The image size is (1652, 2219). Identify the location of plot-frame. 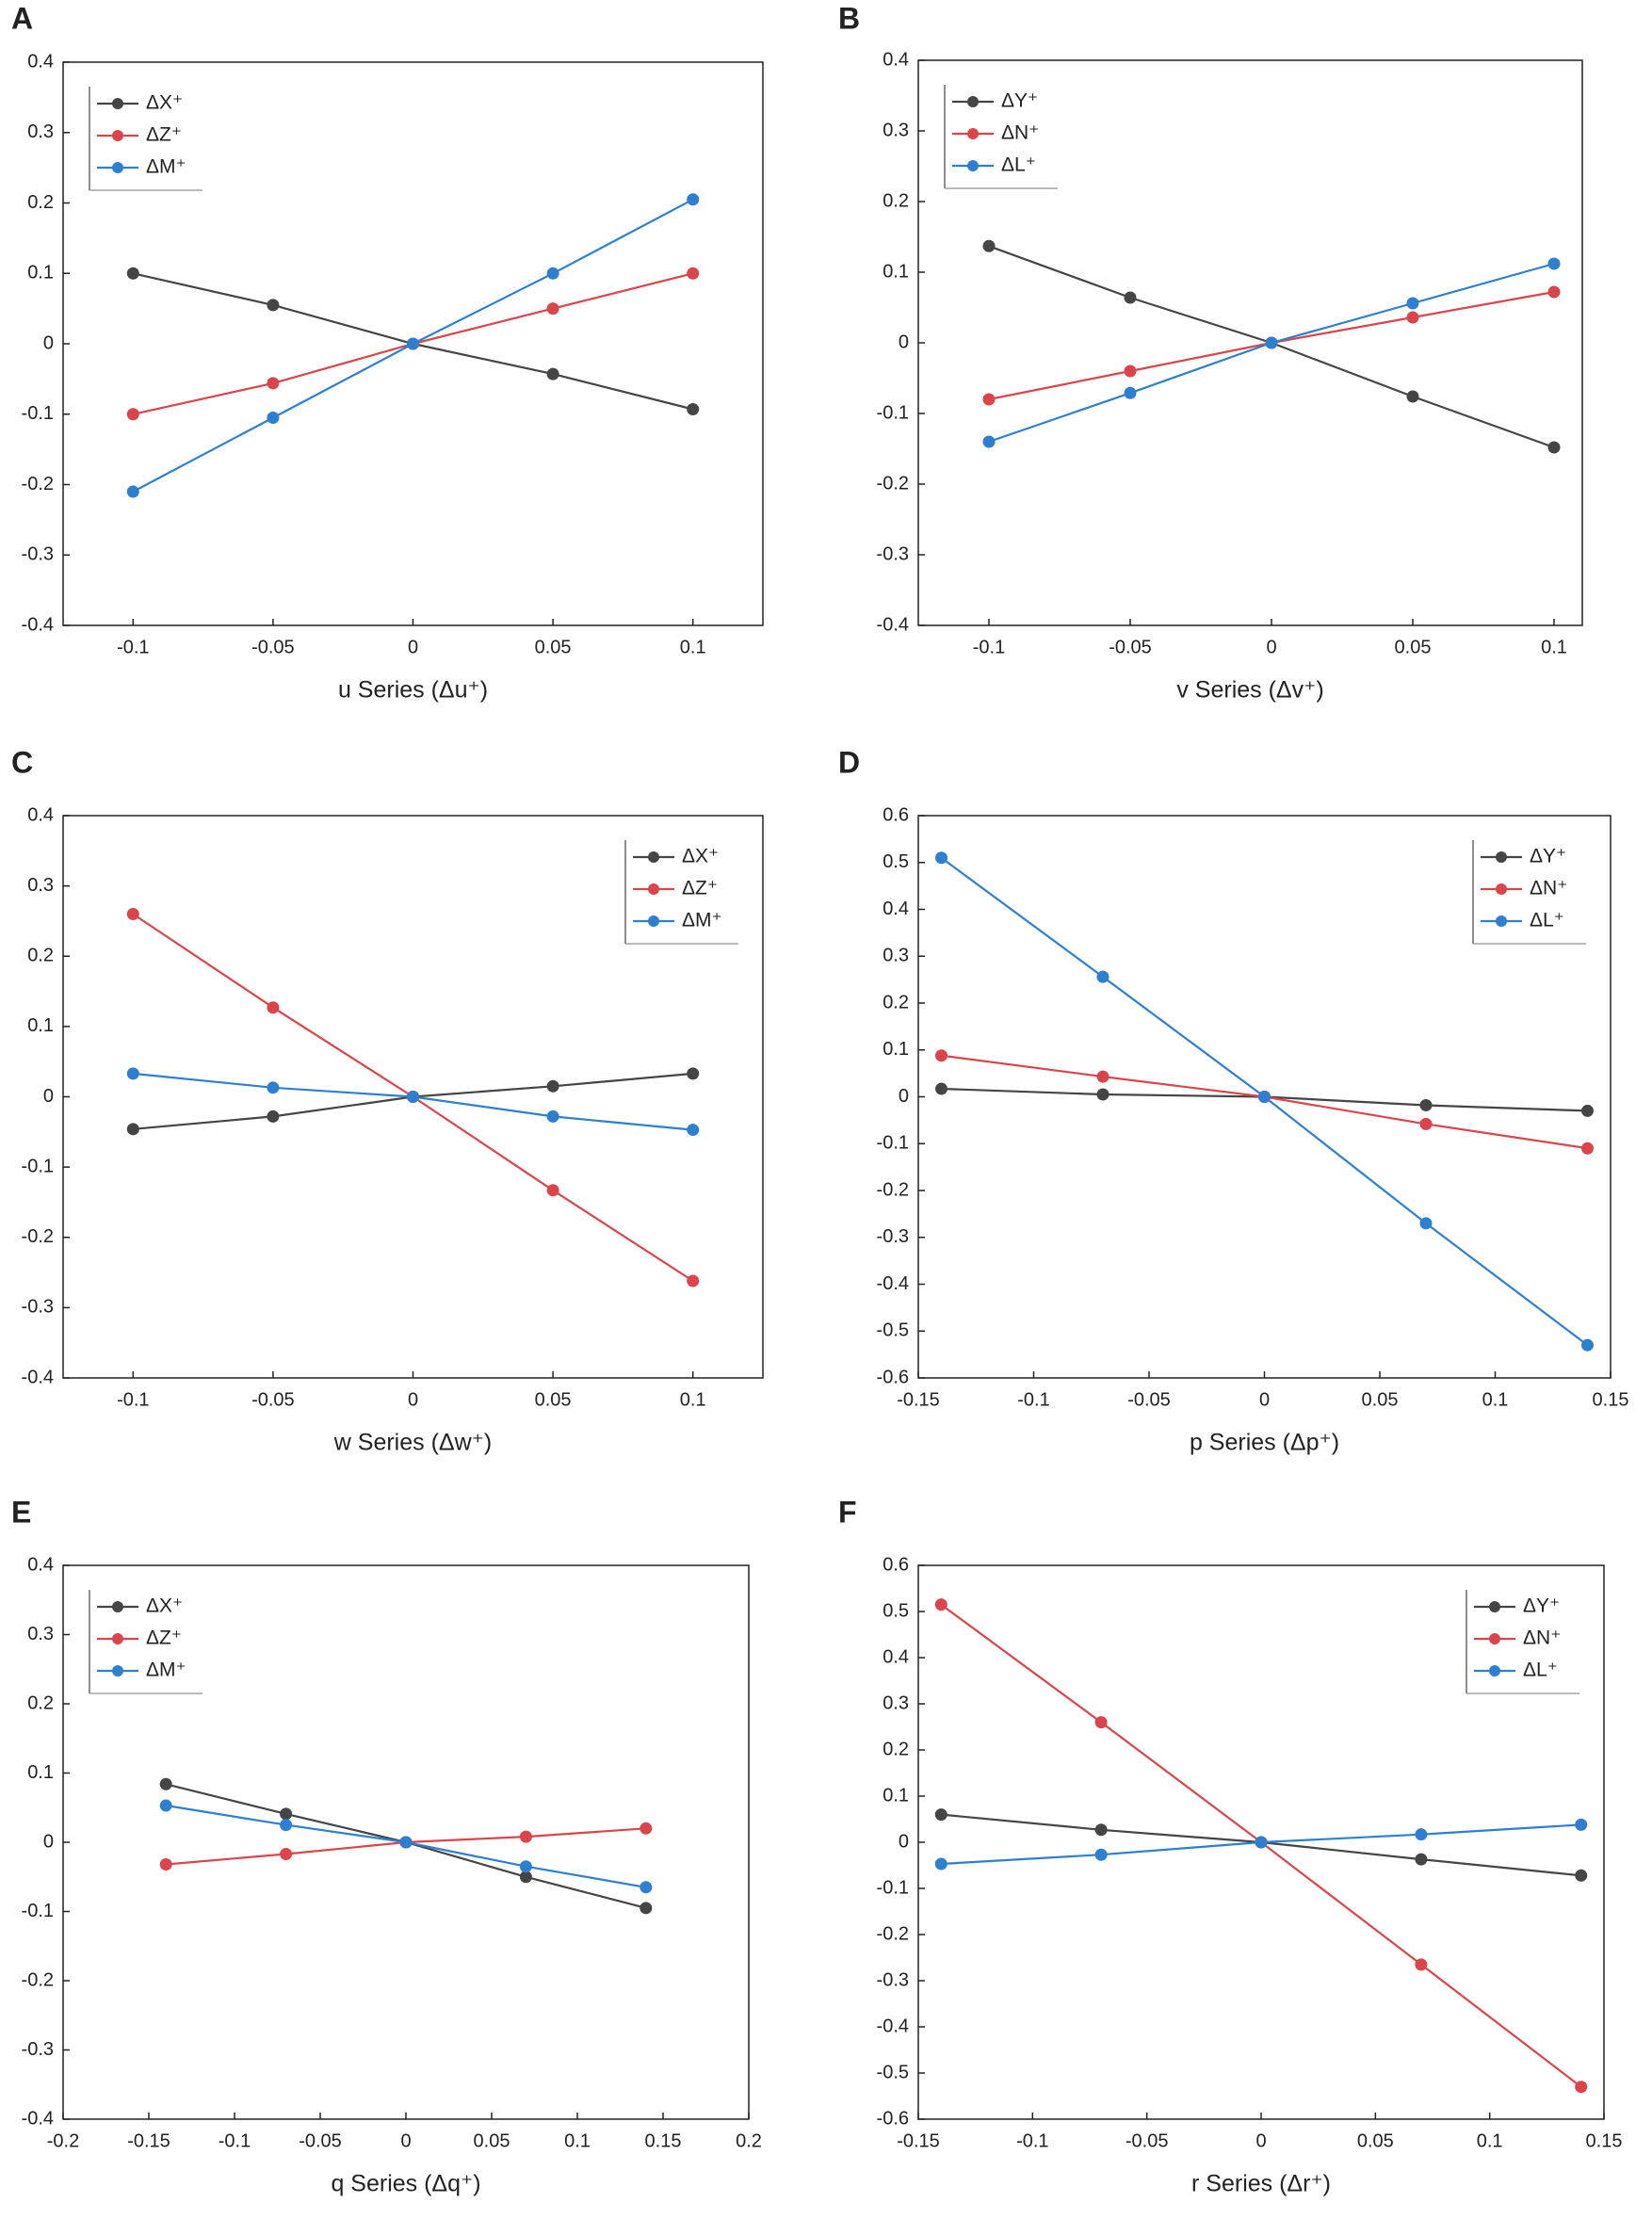
(1250, 342).